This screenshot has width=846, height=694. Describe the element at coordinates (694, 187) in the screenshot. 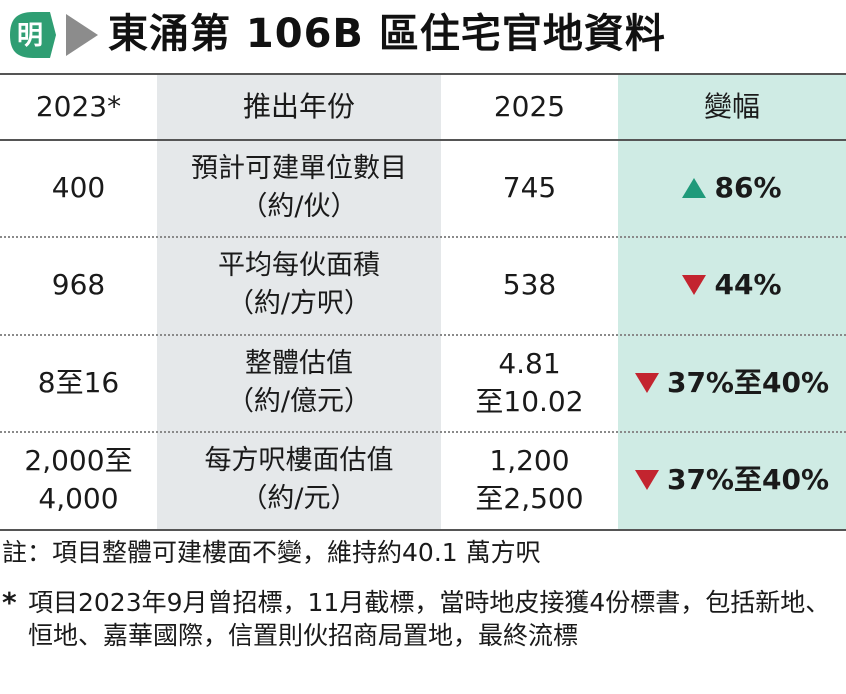

I see `up-triangle-icon` at that location.